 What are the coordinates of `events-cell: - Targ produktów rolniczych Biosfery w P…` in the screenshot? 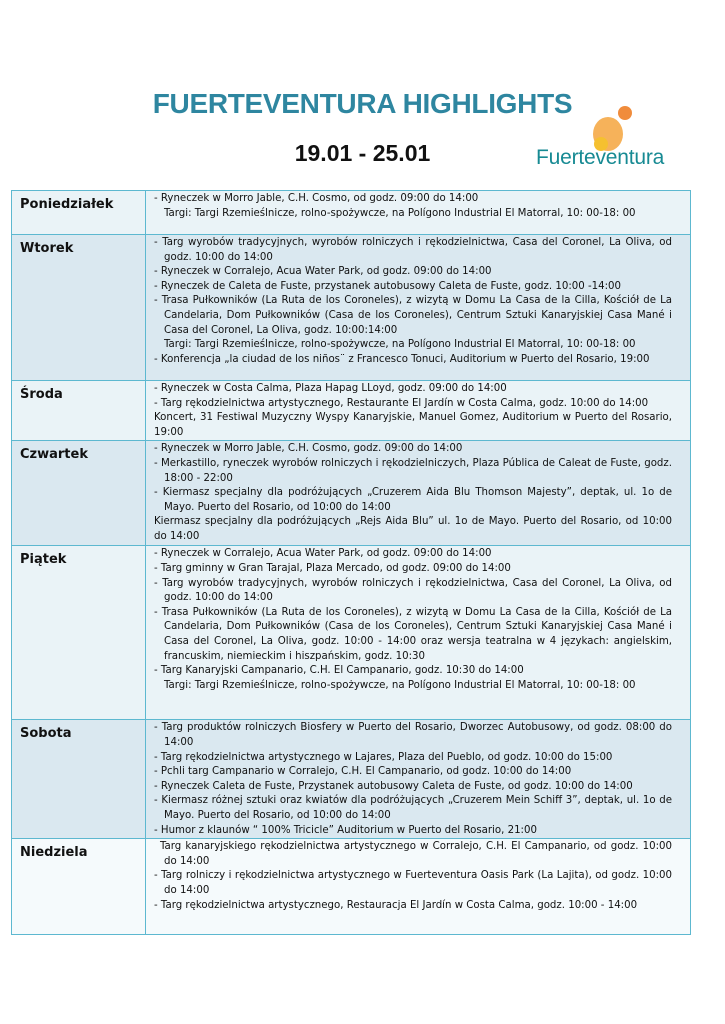 It's located at (418, 779).